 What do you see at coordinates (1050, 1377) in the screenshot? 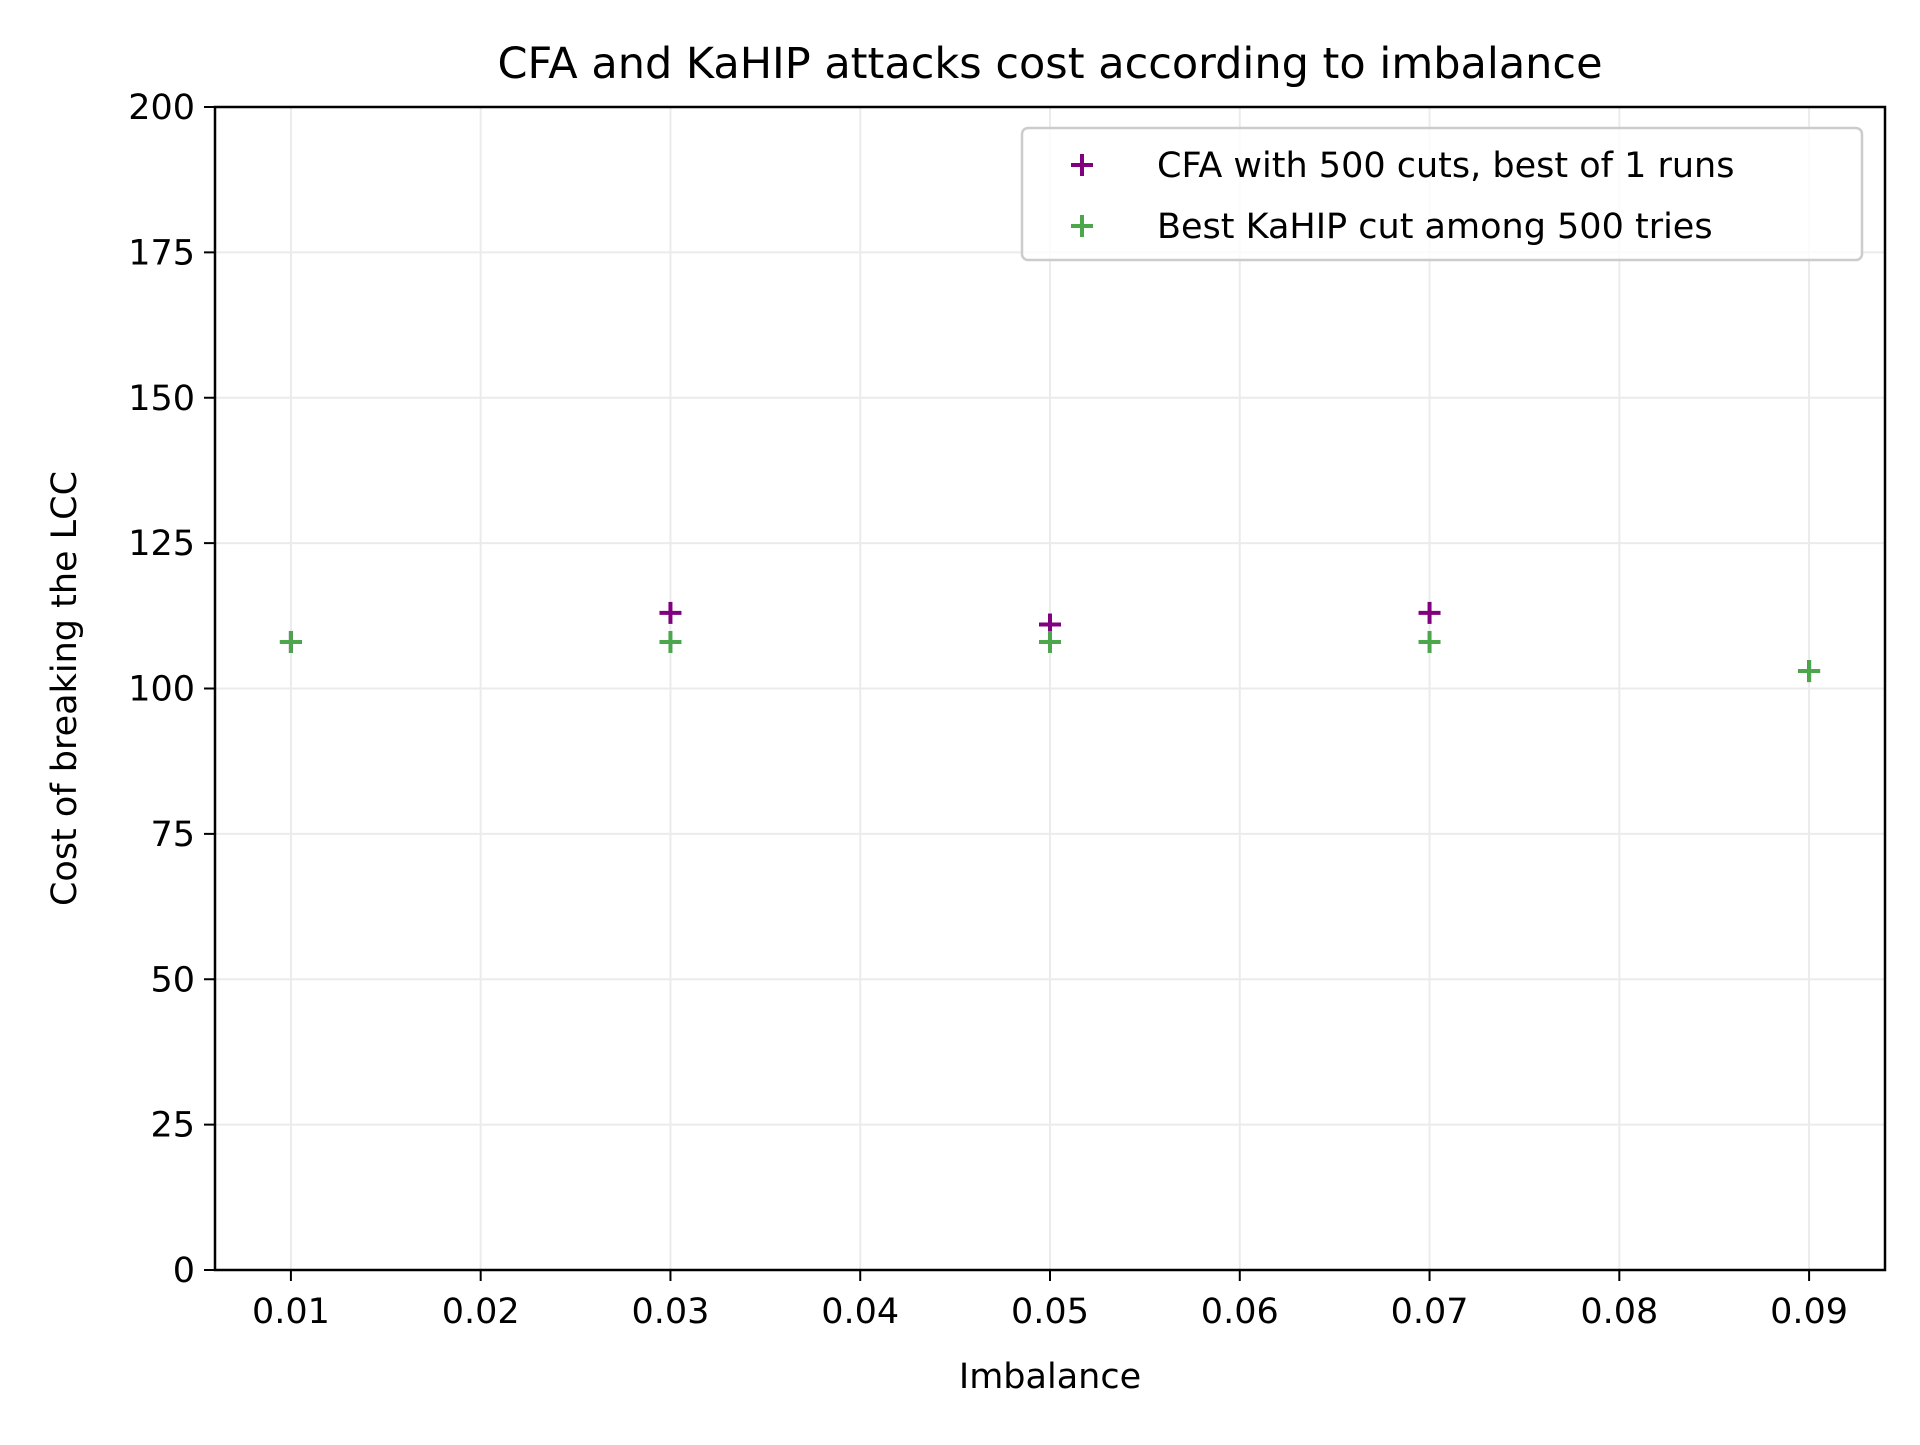
I see `x-axis-label: Imbalance` at bounding box center [1050, 1377].